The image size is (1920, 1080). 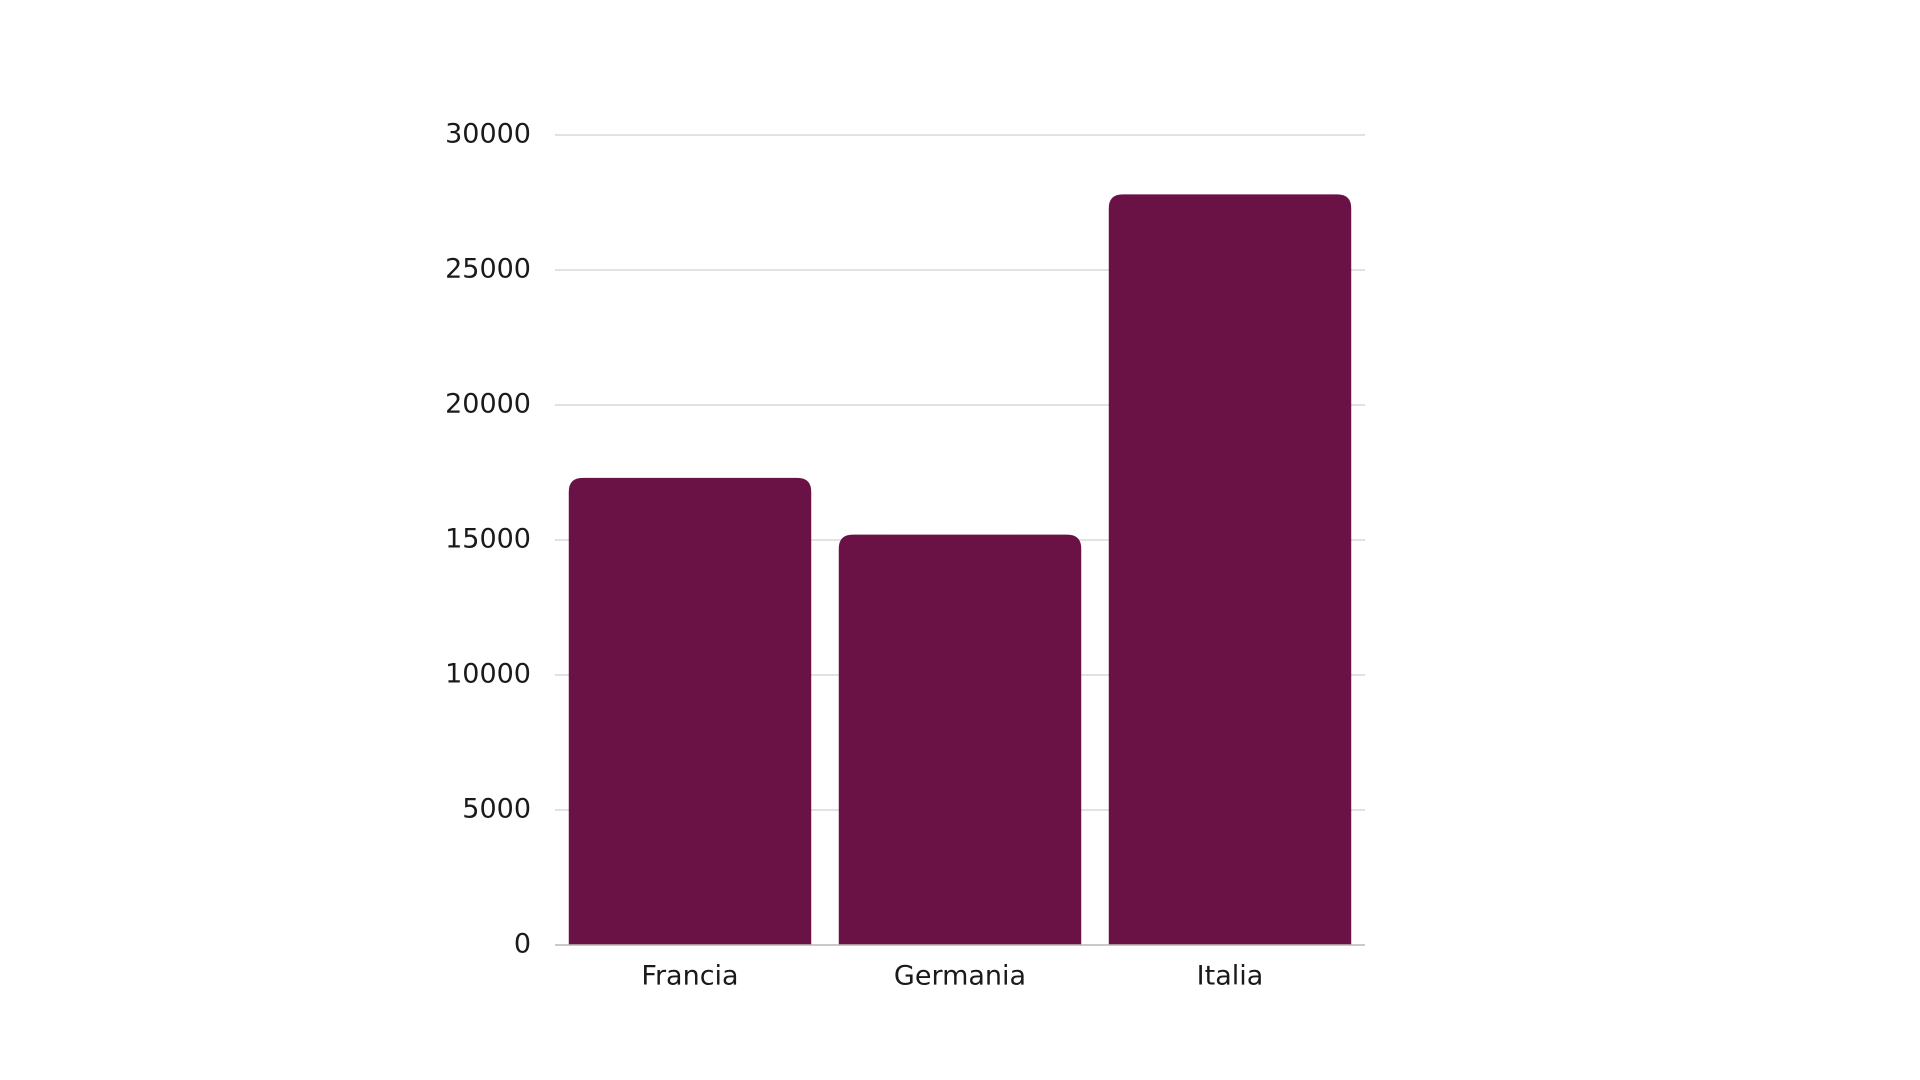 I want to click on y-tick-label: 10000, so click(x=488, y=674).